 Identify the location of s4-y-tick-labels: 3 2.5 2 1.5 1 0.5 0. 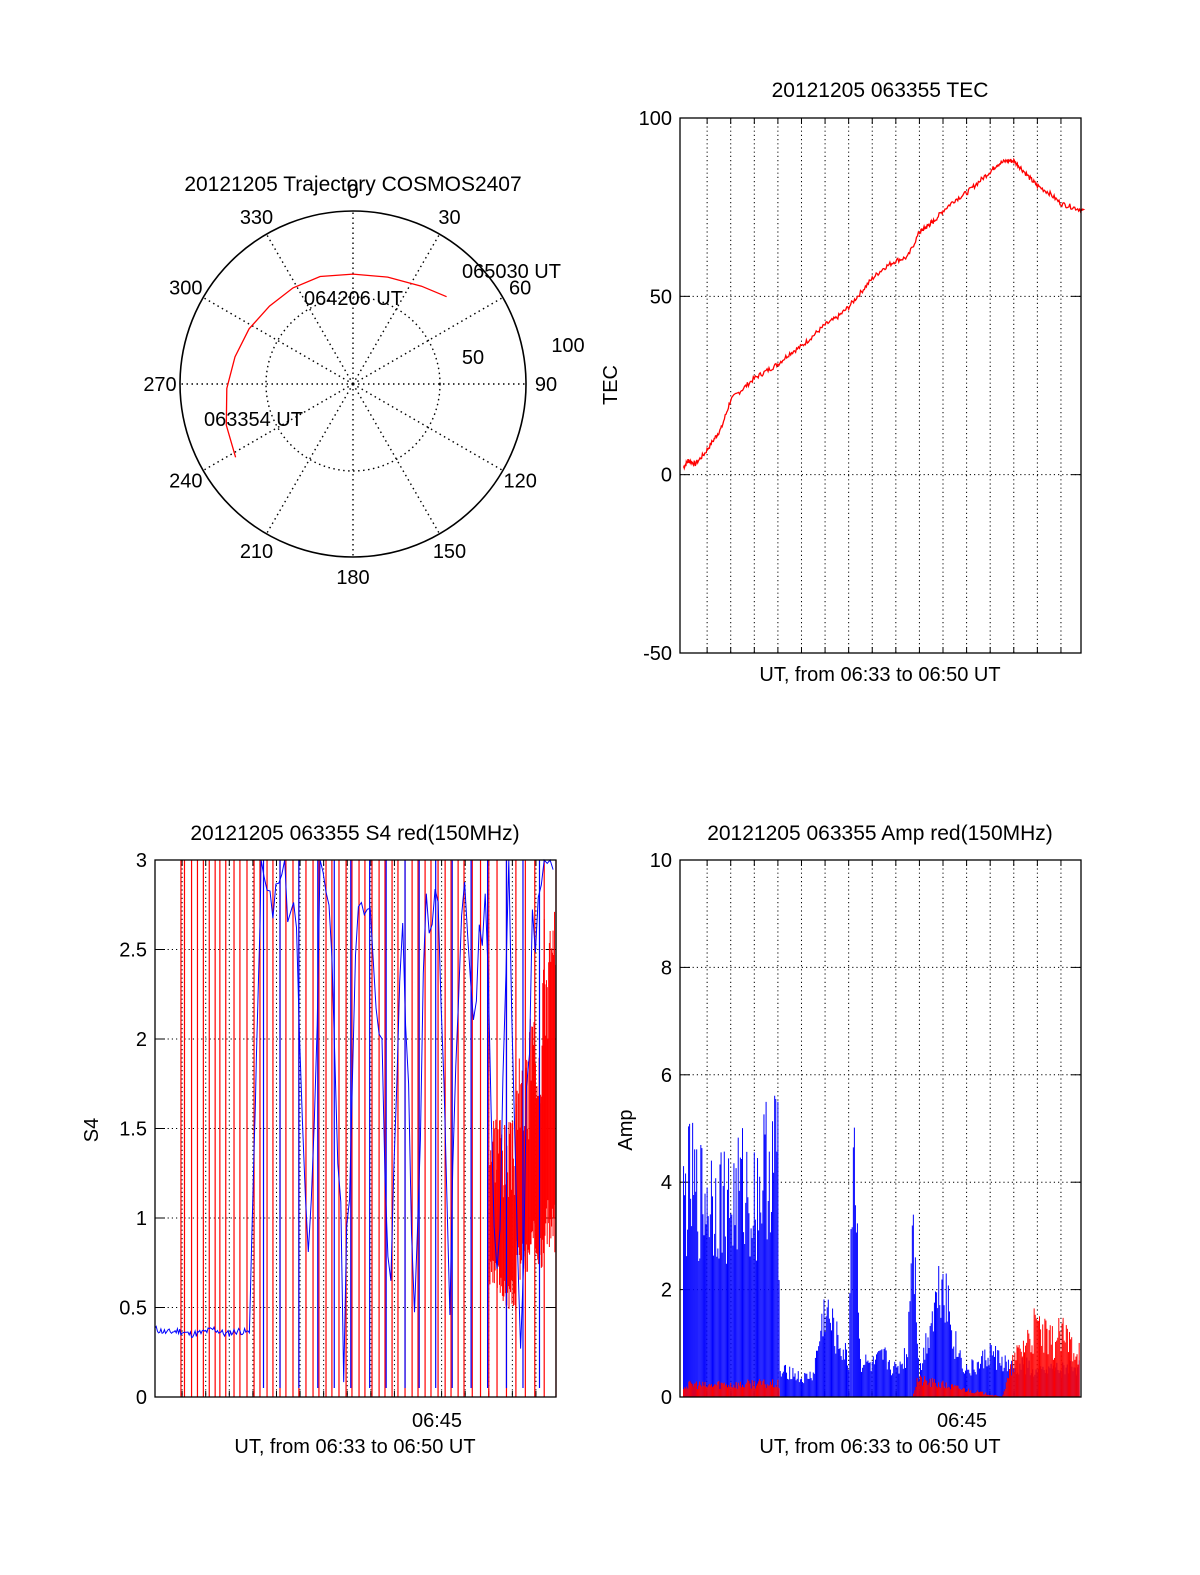
(133, 1129).